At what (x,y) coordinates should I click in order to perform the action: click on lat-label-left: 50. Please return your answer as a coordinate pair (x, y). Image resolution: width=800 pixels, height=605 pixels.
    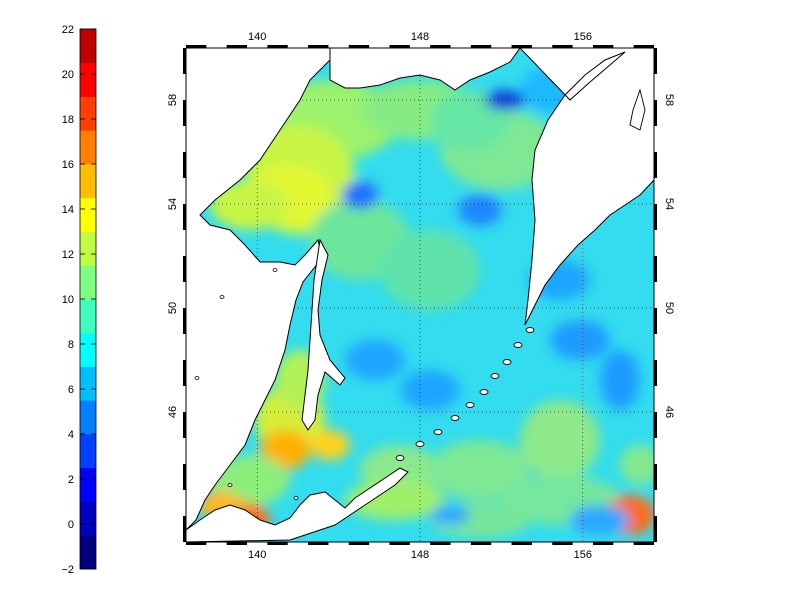
    Looking at the image, I should click on (173, 308).